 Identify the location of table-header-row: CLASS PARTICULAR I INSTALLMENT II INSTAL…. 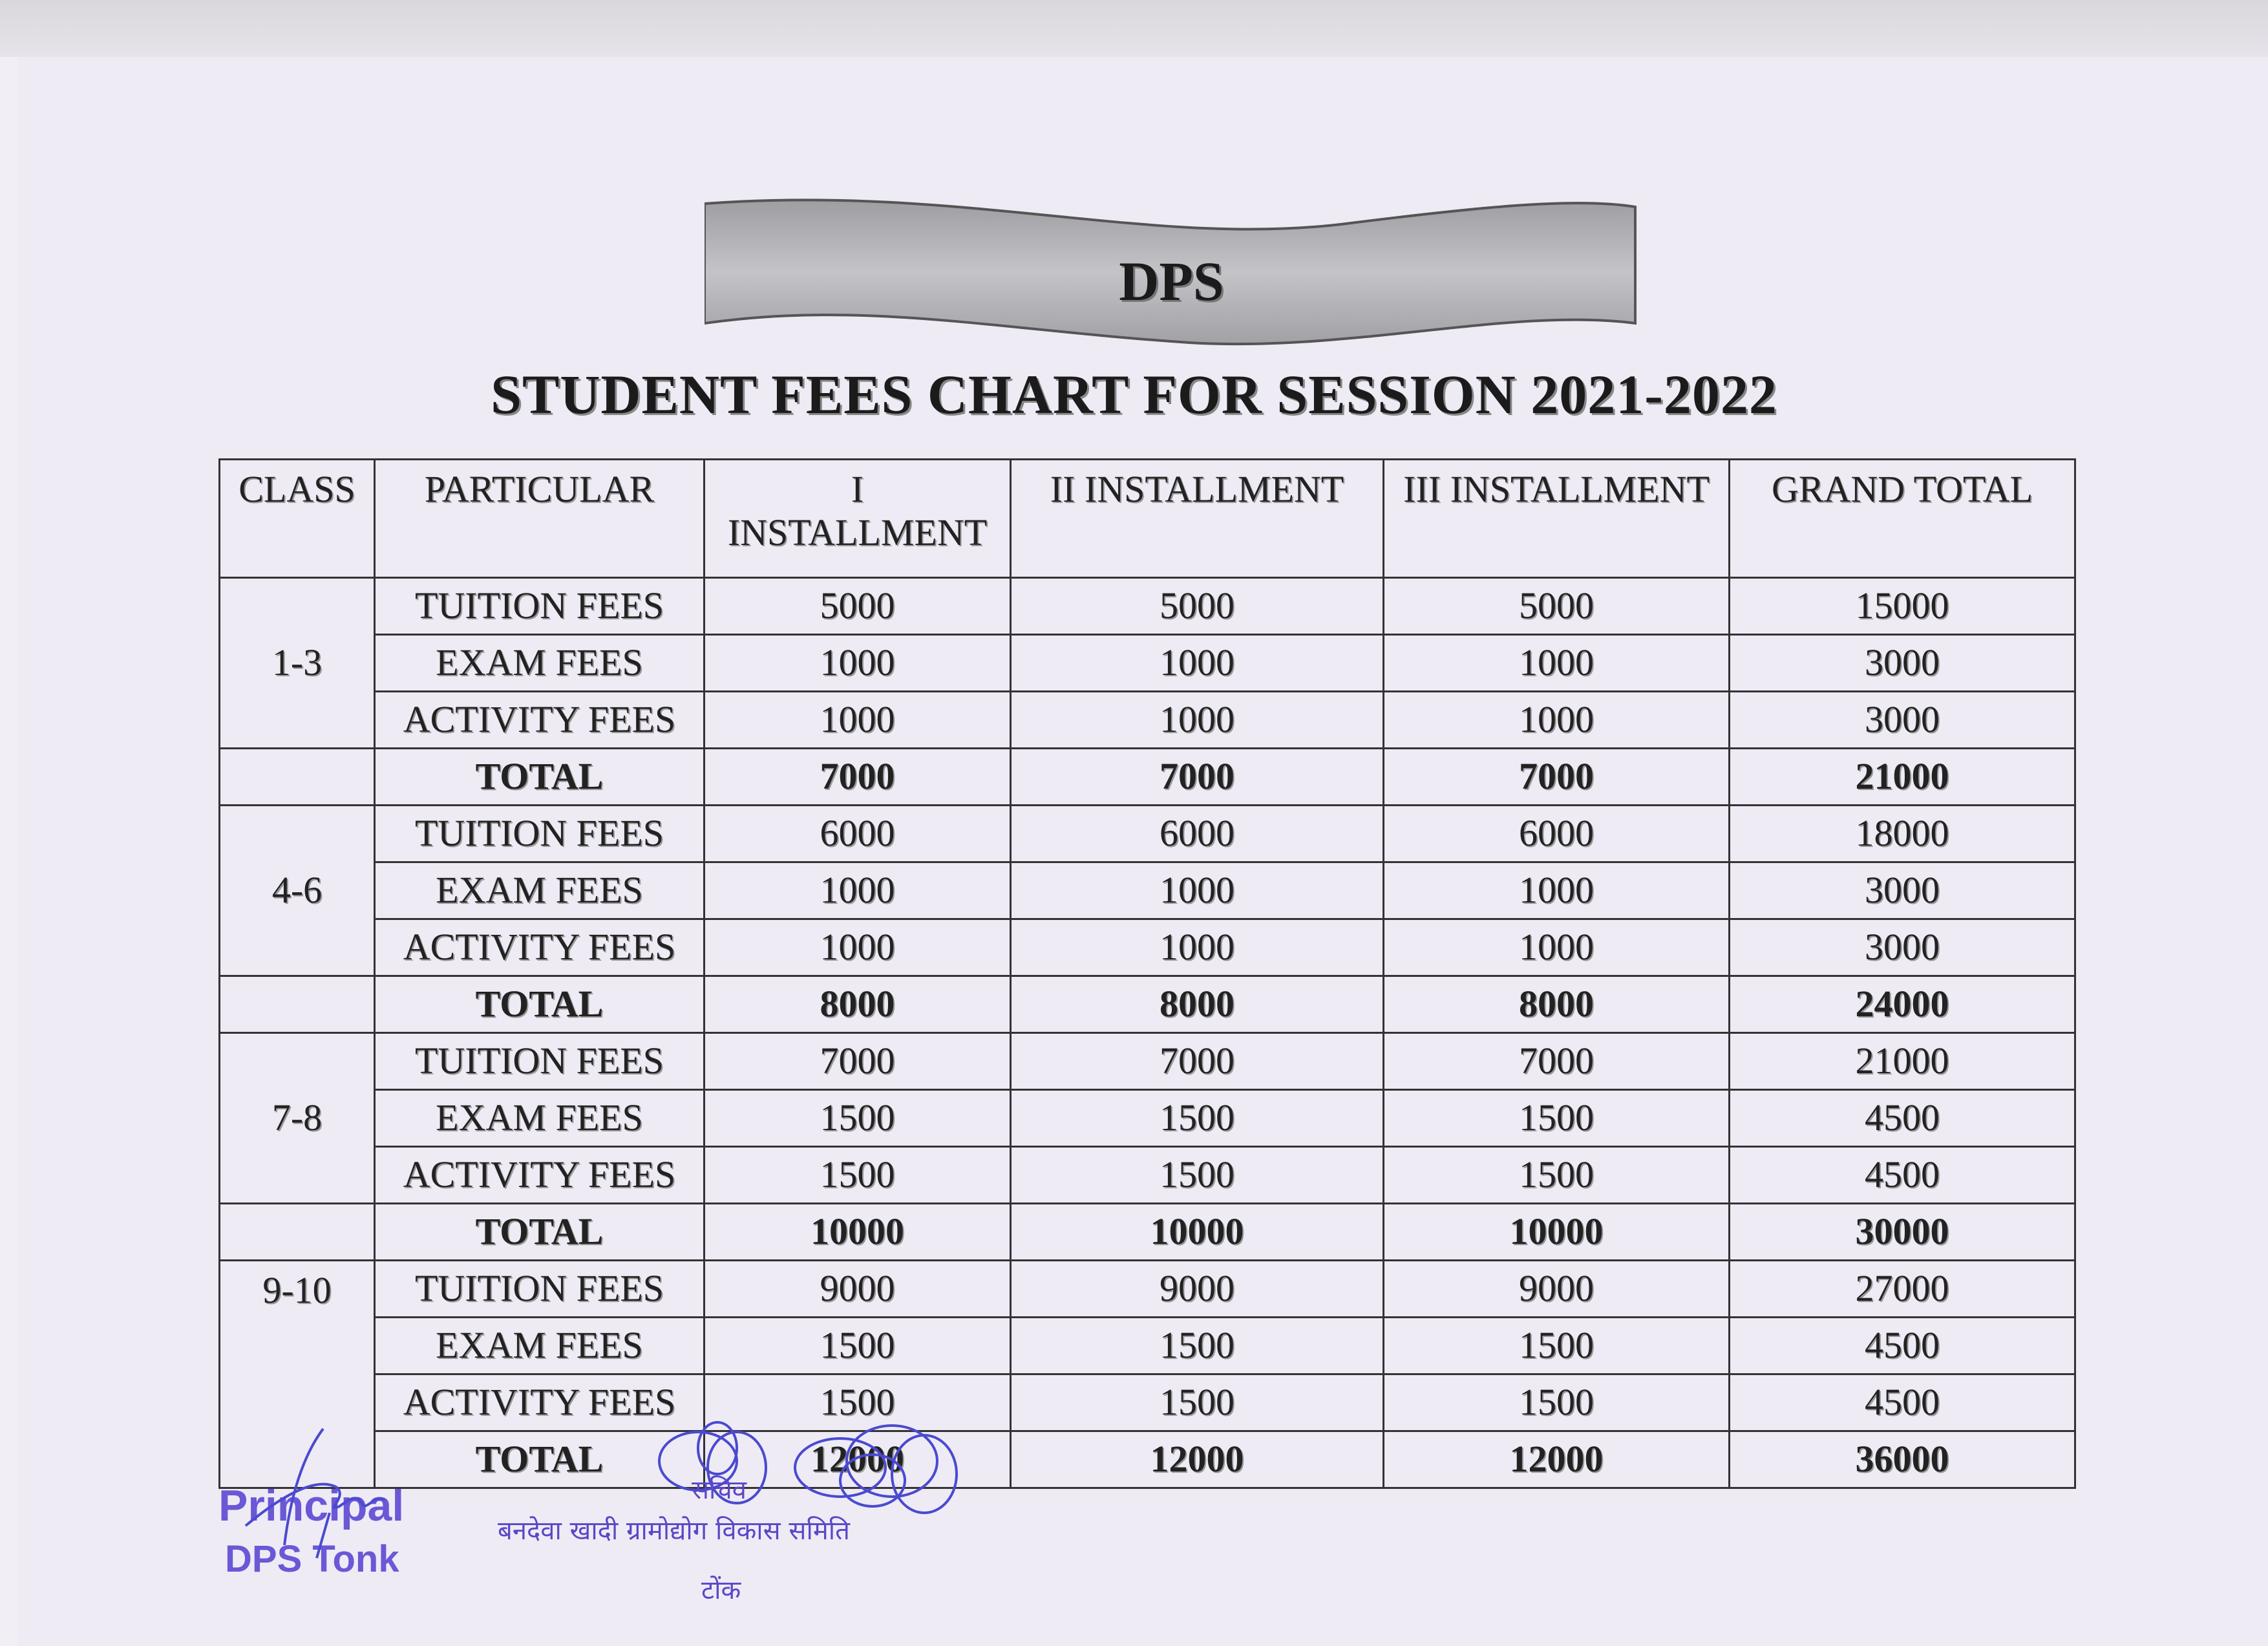
(1147, 518).